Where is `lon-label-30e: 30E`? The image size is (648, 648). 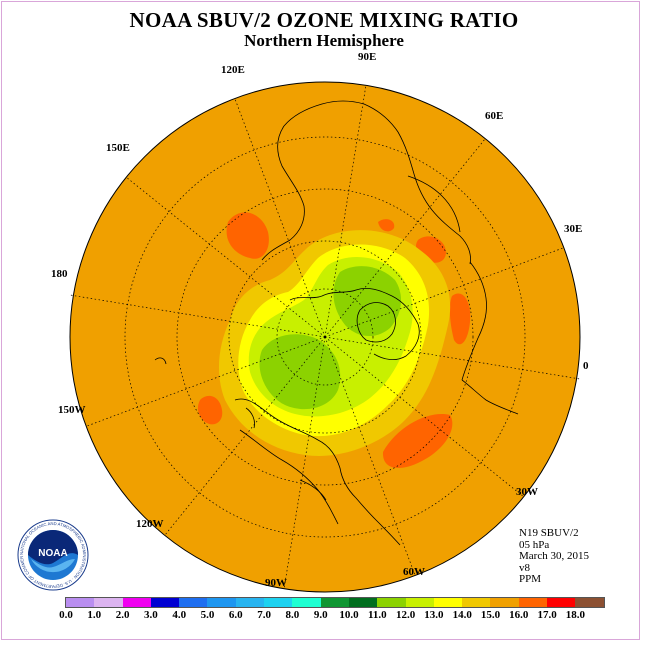
lon-label-30e: 30E is located at coordinates (573, 229).